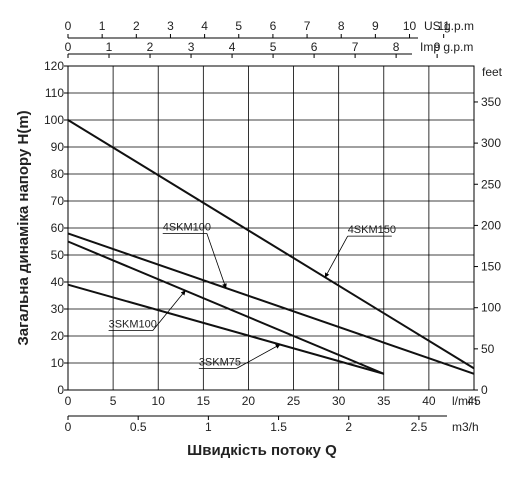 Image resolution: width=512 pixels, height=494 pixels. What do you see at coordinates (273, 26) in the screenshot?
I see `x-usgpm-tick-label: 6` at bounding box center [273, 26].